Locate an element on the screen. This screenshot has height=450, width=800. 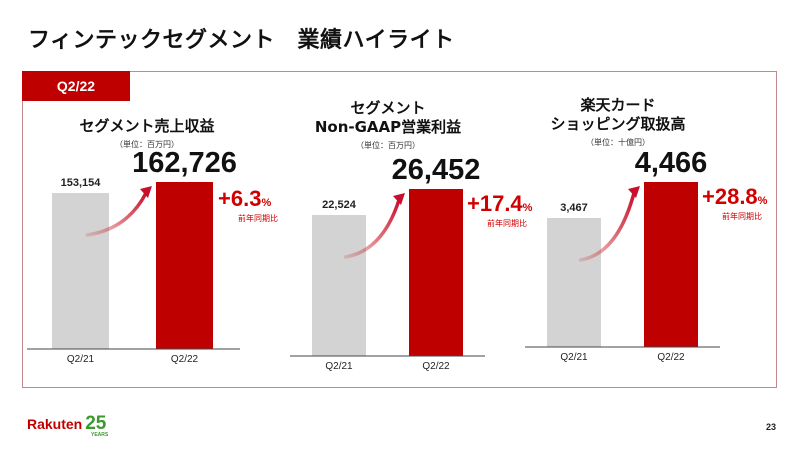
panel-1-x-tick-1: Q2/21 is located at coordinates (80, 359).